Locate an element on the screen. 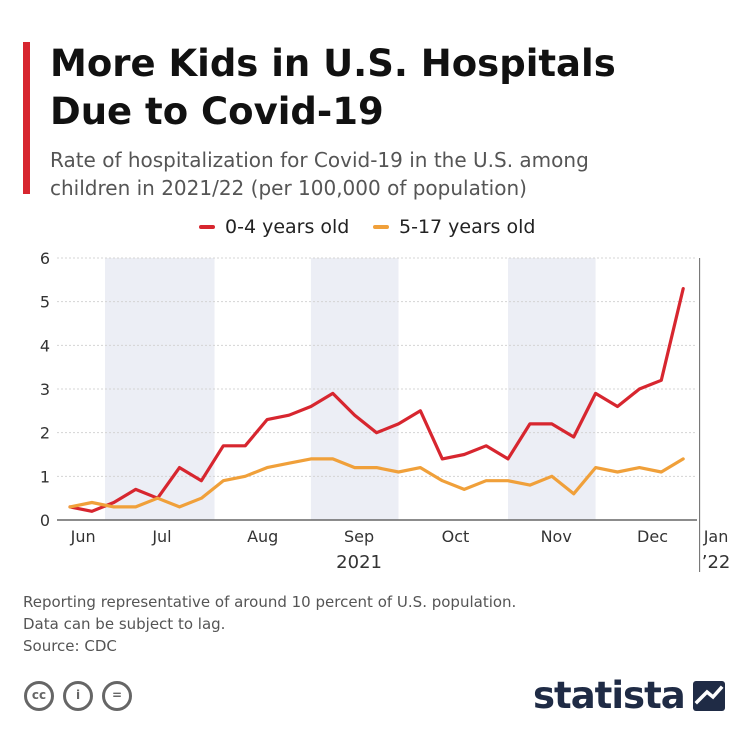 The image size is (740, 740). x-tick-label-dec: Dec is located at coordinates (652, 536).